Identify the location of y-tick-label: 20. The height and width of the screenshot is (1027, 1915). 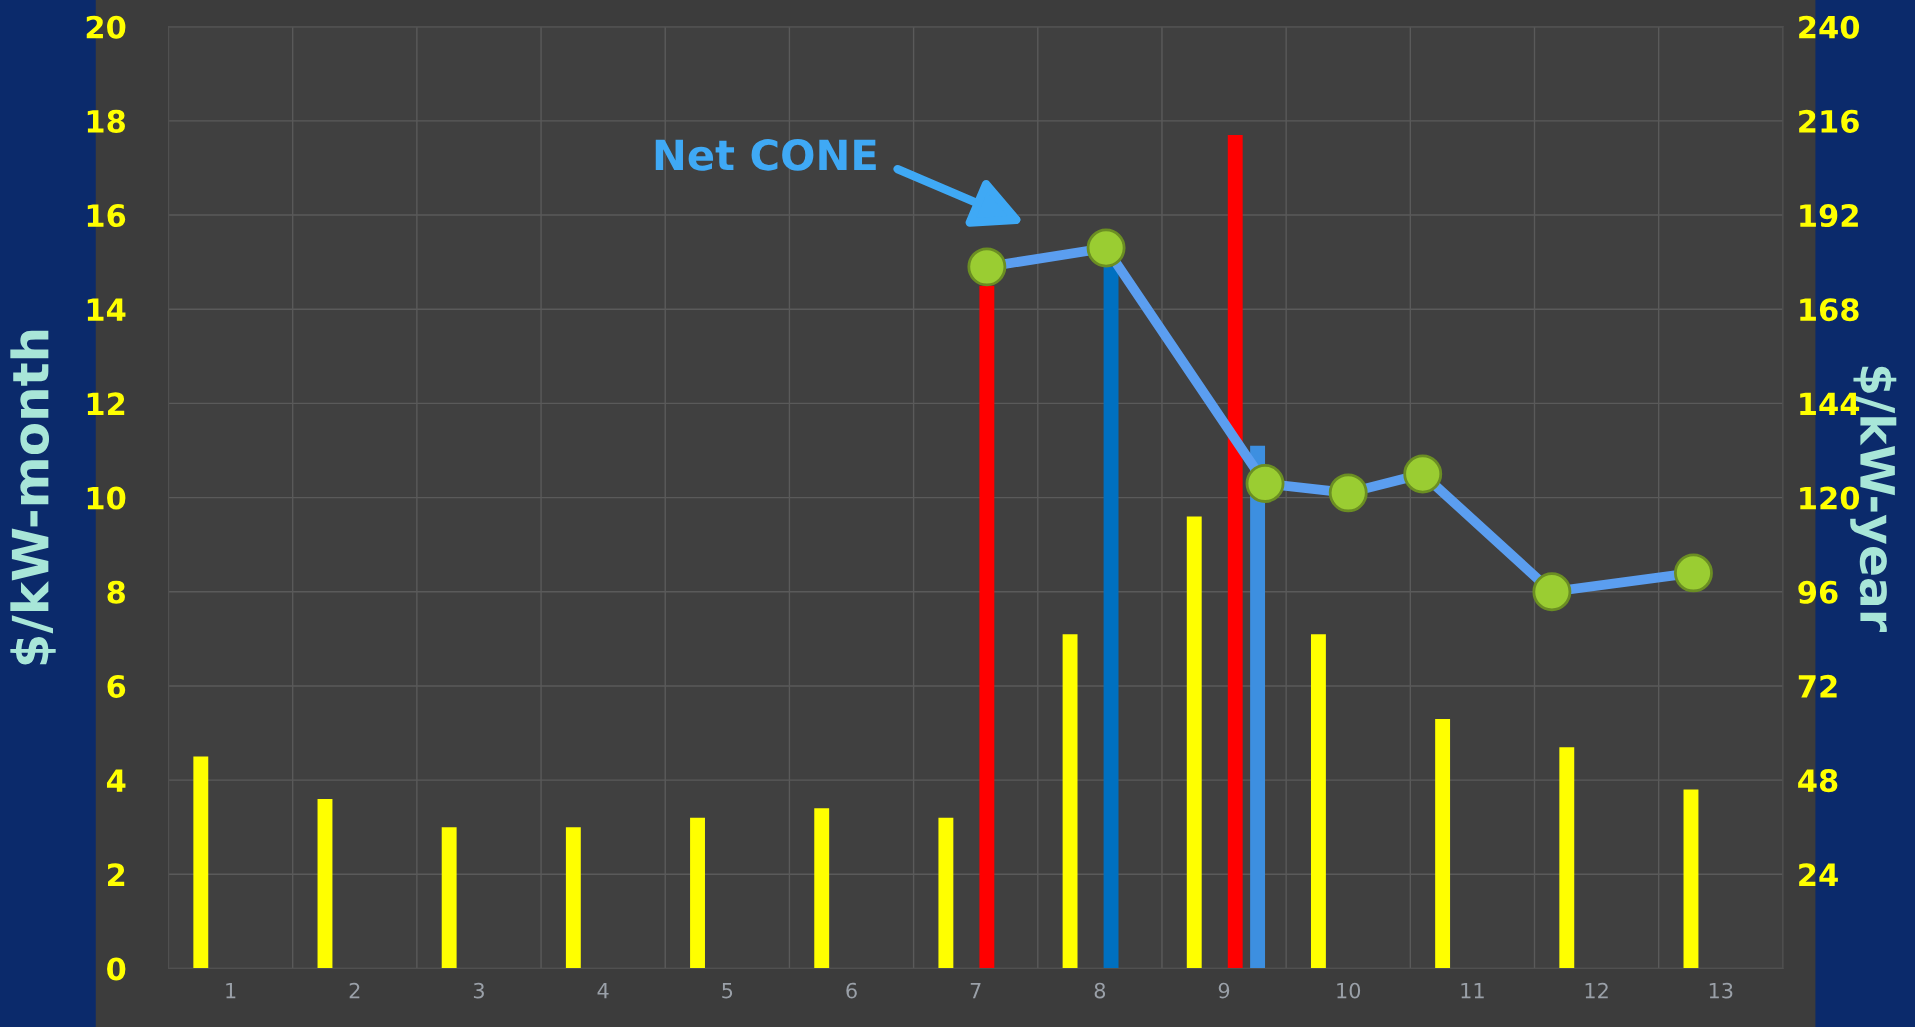
(106, 27).